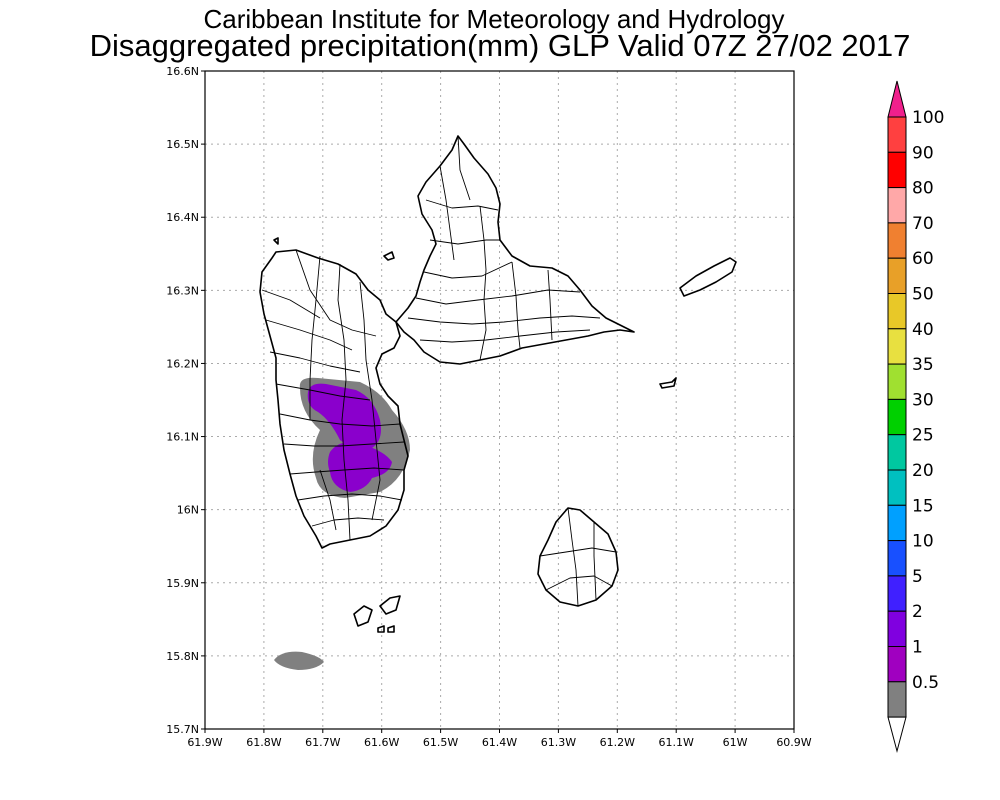 This screenshot has width=1000, height=800. What do you see at coordinates (342, 523) in the screenshot?
I see `precipitation-field` at bounding box center [342, 523].